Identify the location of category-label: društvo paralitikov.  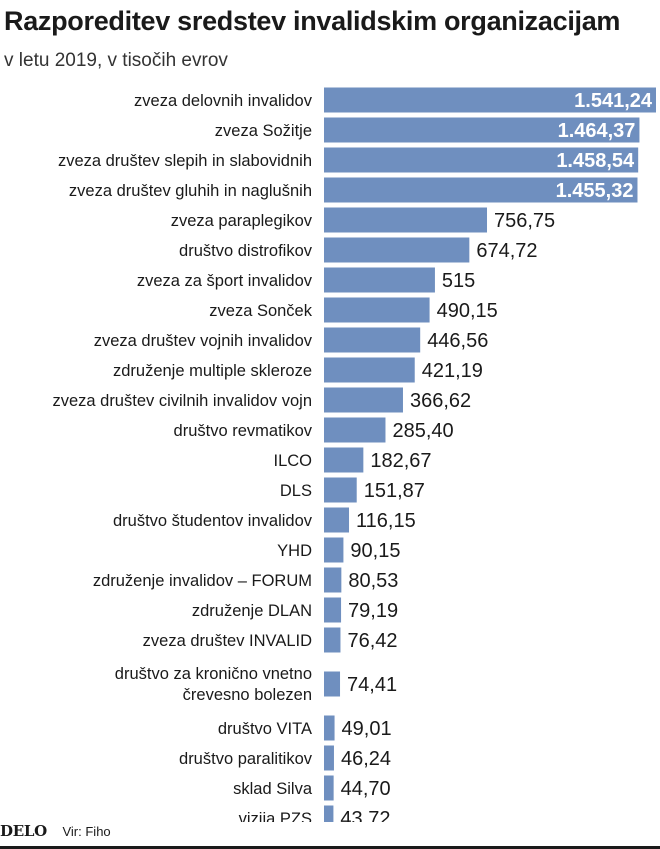
(246, 759).